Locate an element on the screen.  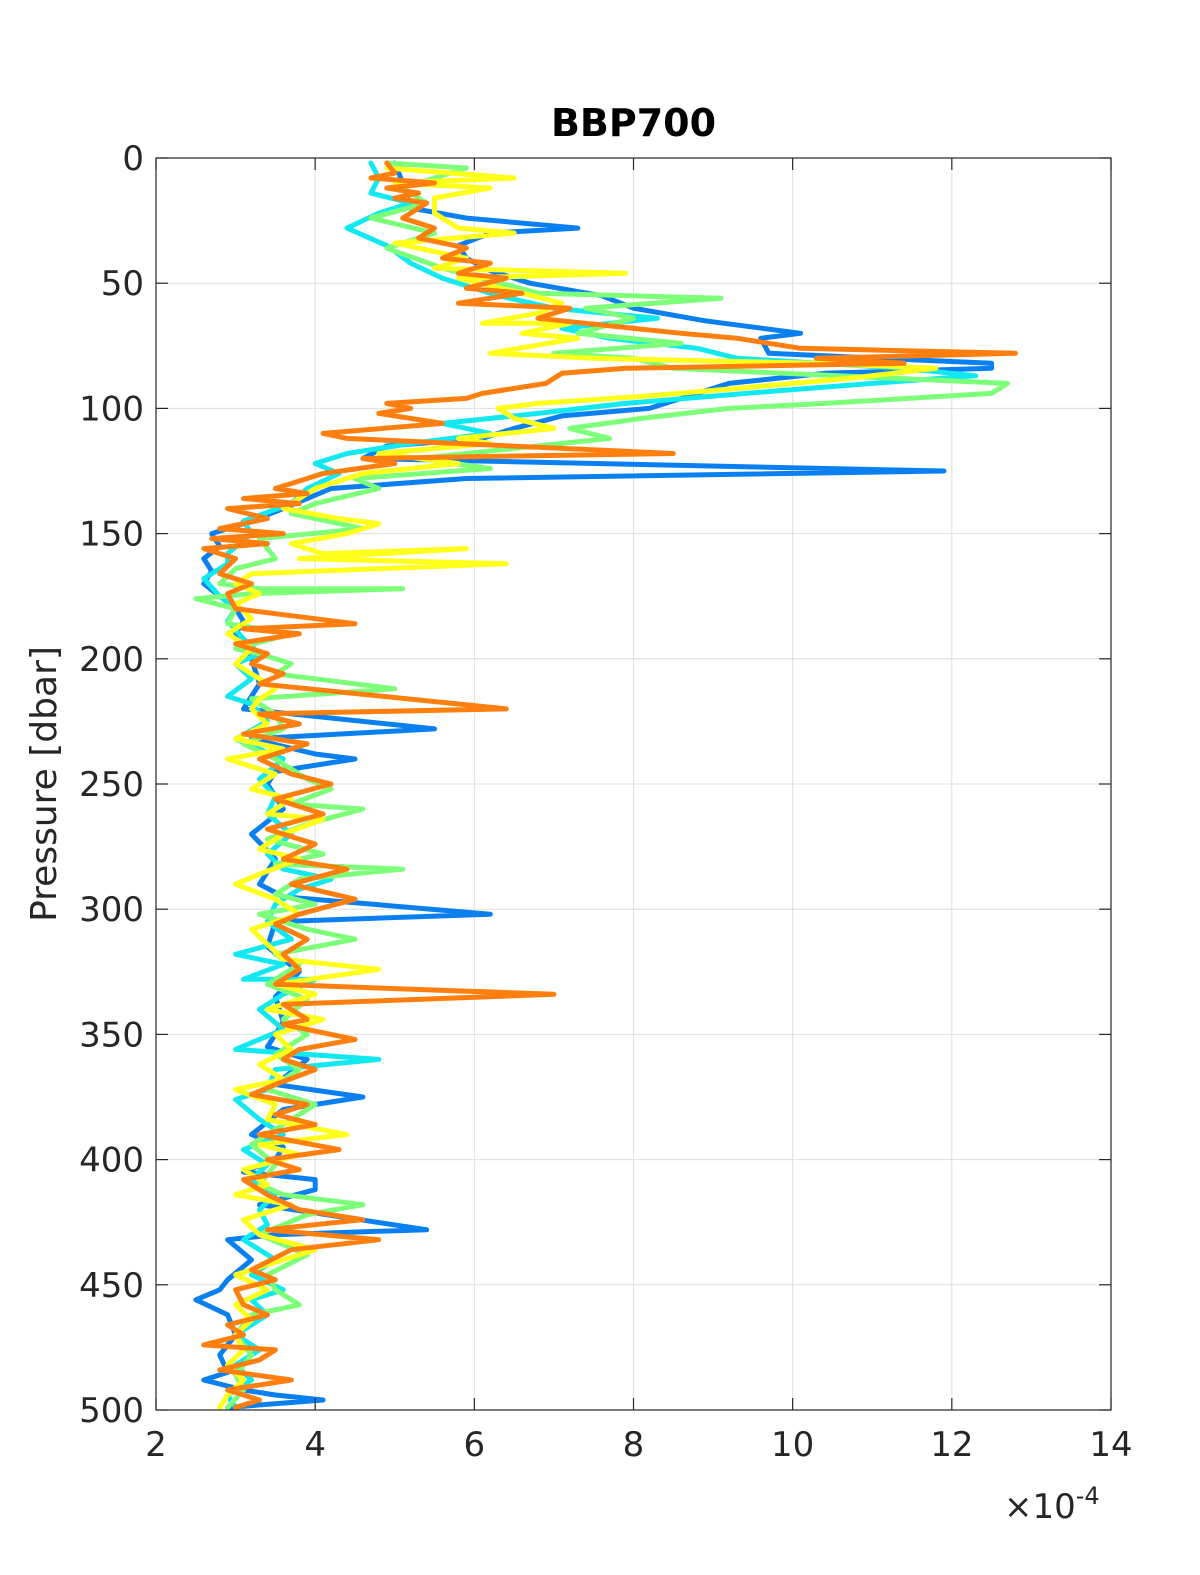
x-tick-label: 6 is located at coordinates (475, 1445).